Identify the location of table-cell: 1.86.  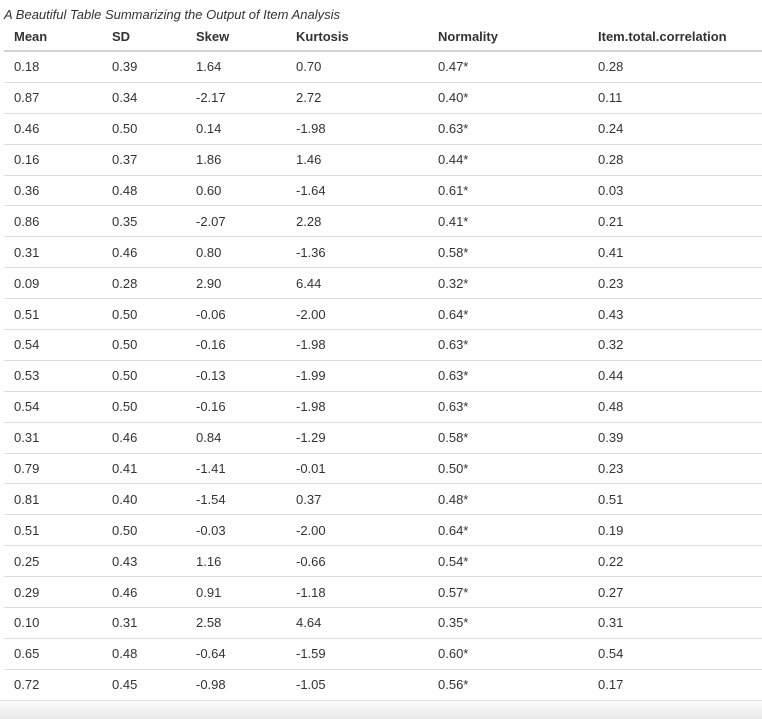
(236, 160).